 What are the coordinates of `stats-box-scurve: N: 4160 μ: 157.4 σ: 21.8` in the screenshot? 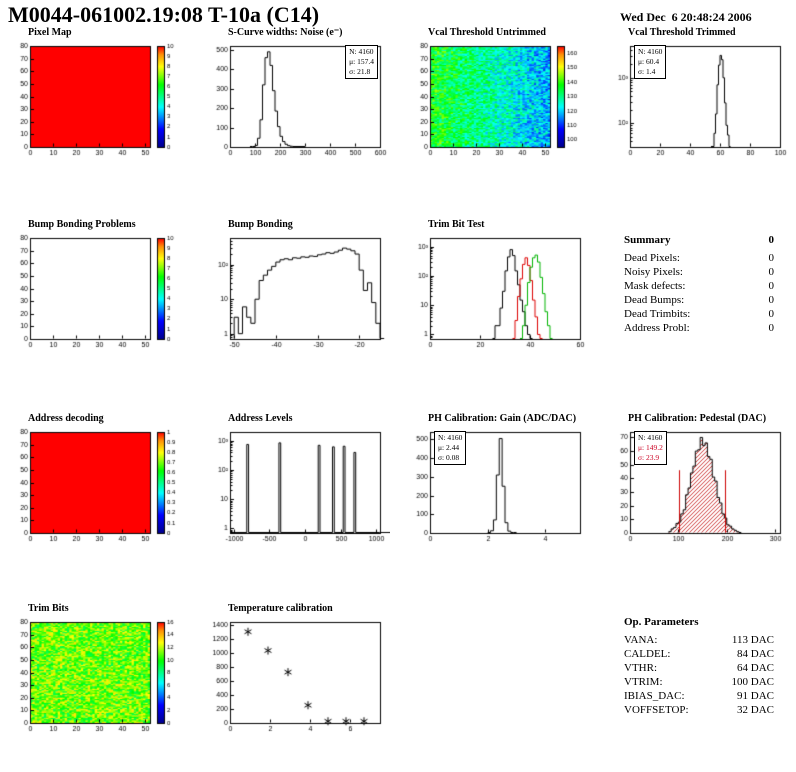 It's located at (361, 62).